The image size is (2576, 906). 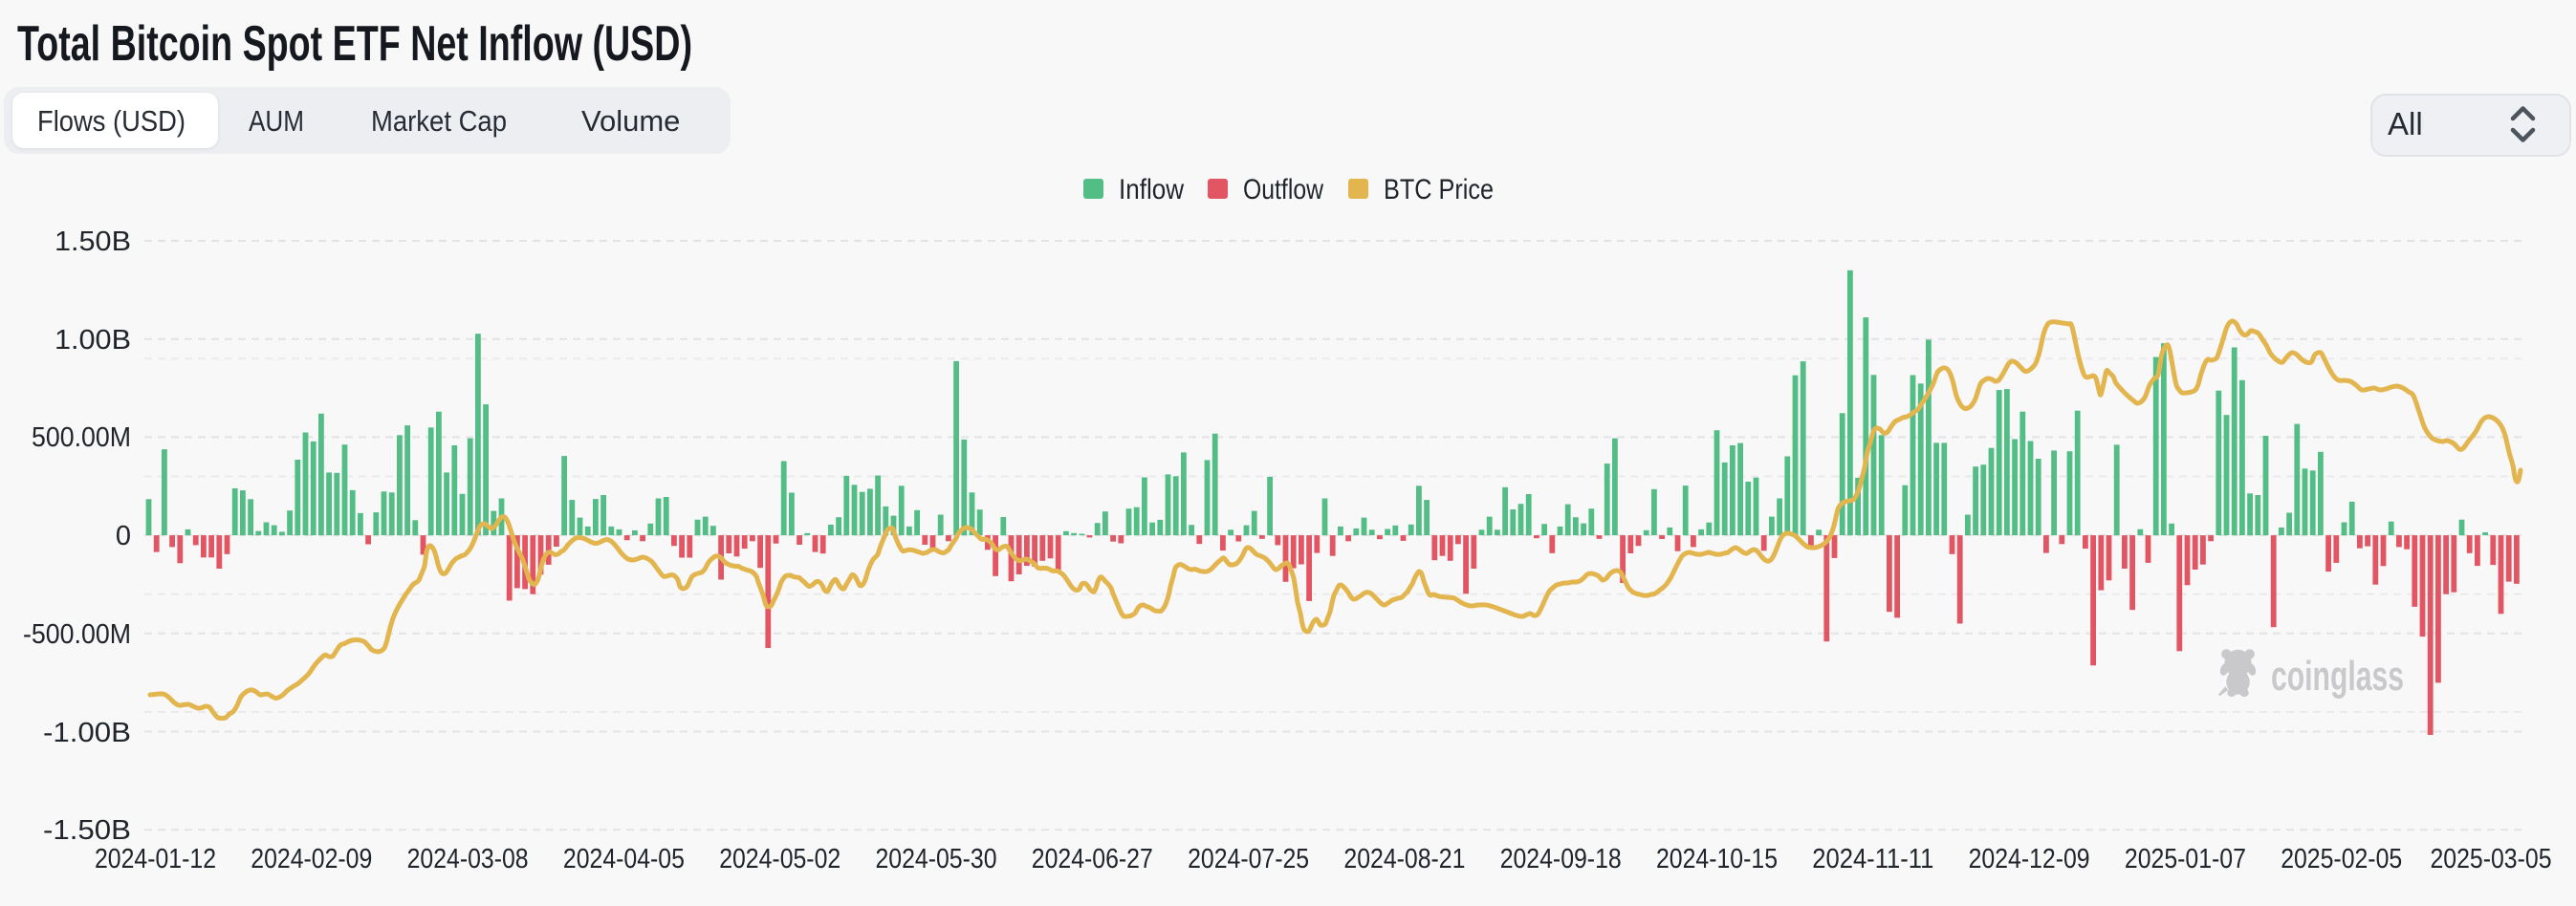 What do you see at coordinates (1561, 859) in the screenshot?
I see `svg-text: 2024-09-18` at bounding box center [1561, 859].